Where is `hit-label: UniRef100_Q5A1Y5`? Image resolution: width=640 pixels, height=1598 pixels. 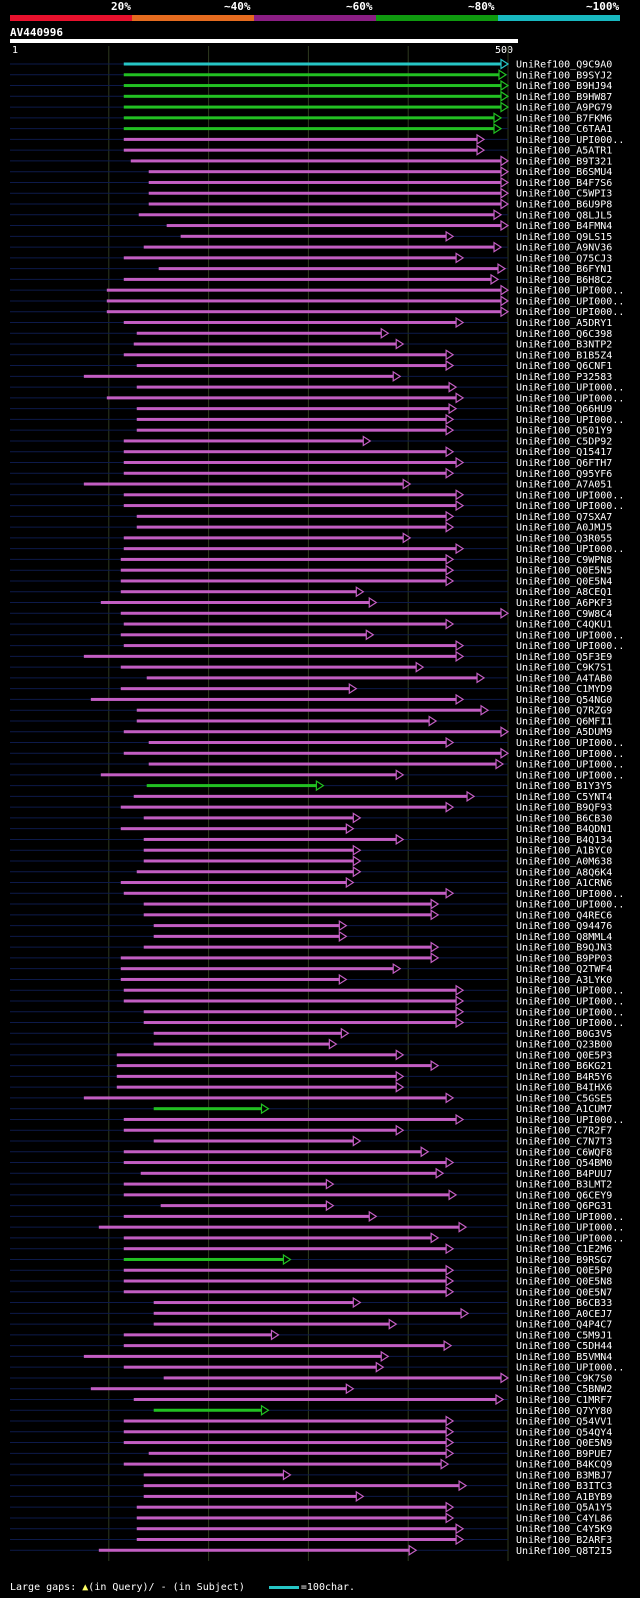 hit-label: UniRef100_Q5A1Y5 is located at coordinates (564, 1508).